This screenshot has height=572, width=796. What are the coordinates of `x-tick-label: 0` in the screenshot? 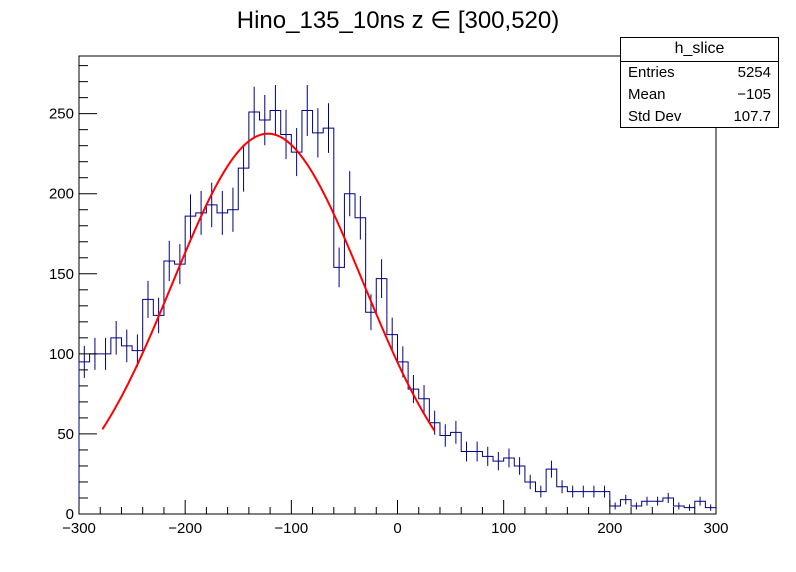 It's located at (397, 528).